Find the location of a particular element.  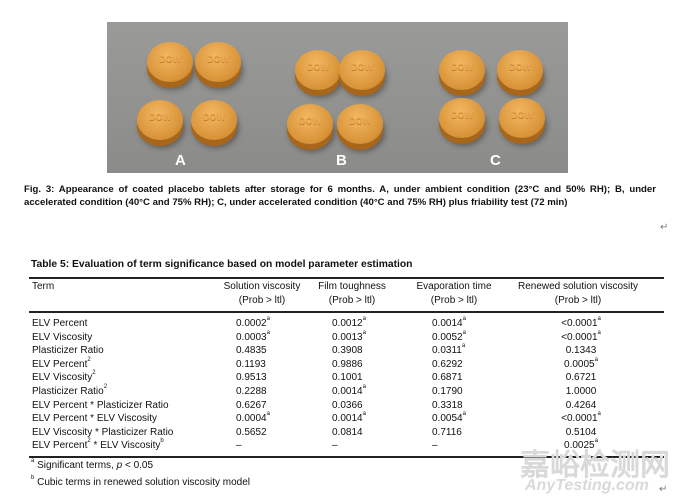

value-cell: 0.1193 is located at coordinates (251, 364).